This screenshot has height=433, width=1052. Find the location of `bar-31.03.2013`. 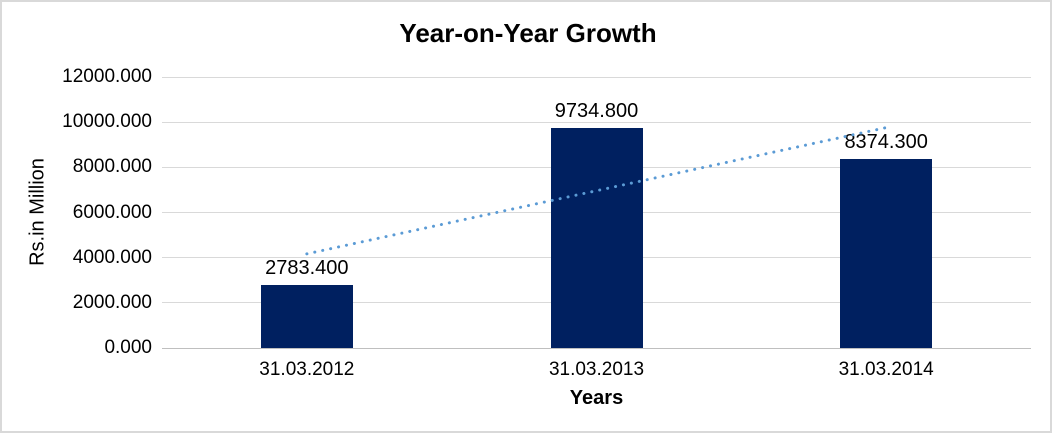

bar-31.03.2013 is located at coordinates (596, 238).